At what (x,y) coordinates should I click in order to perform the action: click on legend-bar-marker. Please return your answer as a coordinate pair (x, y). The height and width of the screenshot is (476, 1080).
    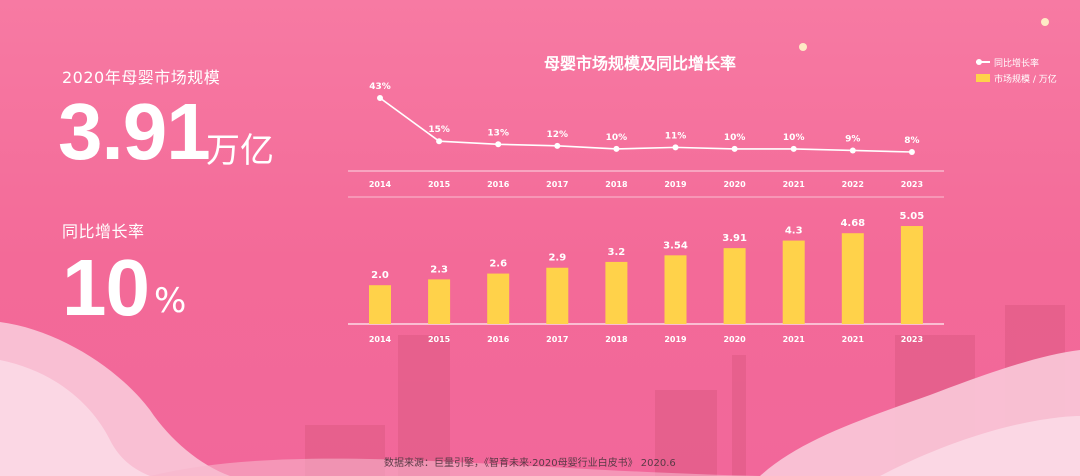
    Looking at the image, I should click on (983, 78).